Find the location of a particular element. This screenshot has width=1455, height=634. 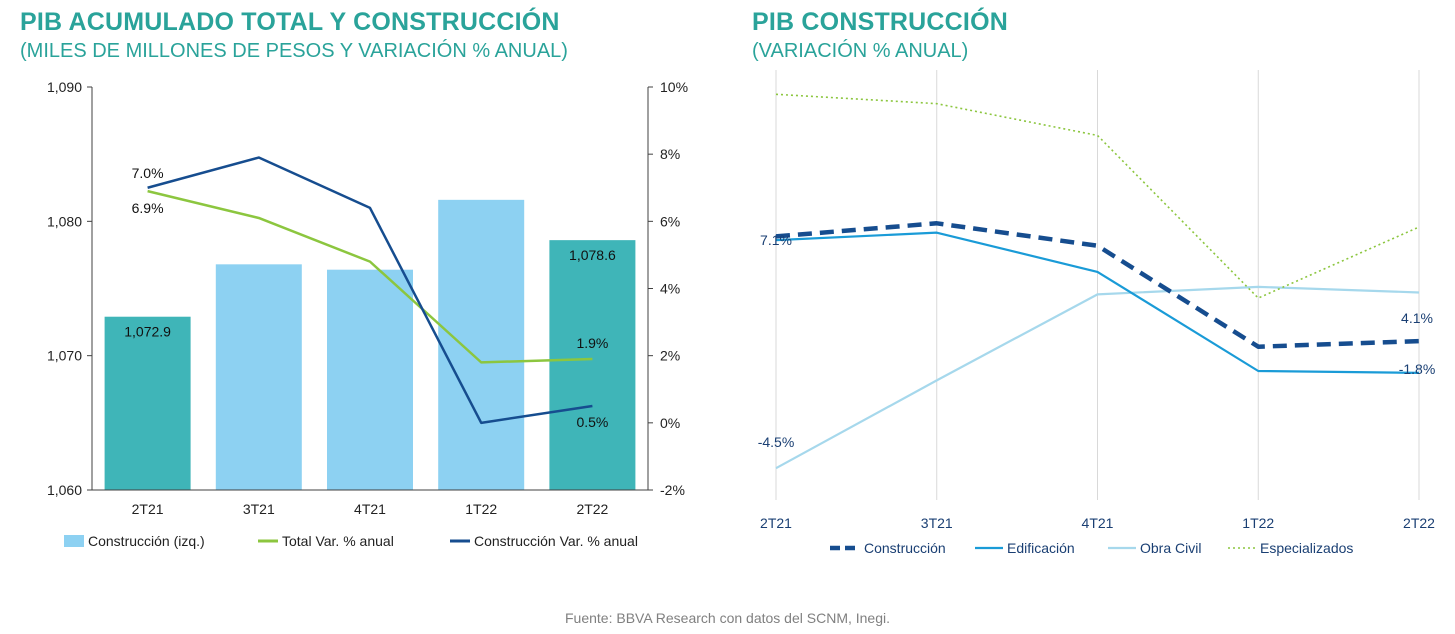

left-tick-label: 1,090 is located at coordinates (64, 87).